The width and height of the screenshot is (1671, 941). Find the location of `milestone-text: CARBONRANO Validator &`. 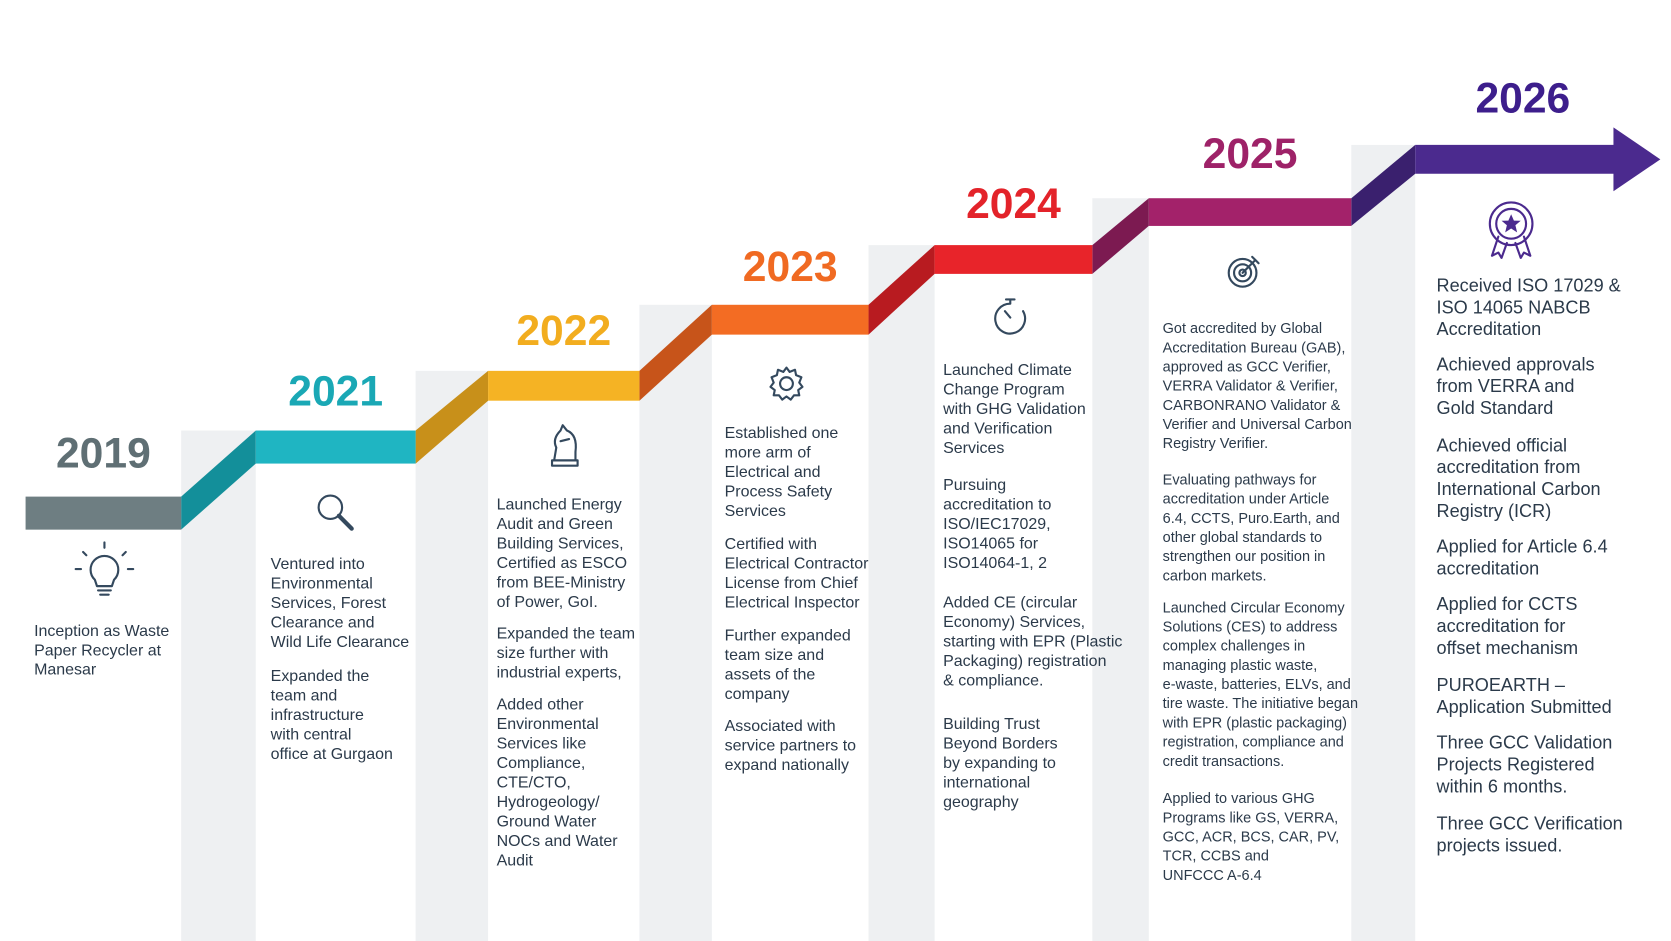

milestone-text: CARBONRANO Validator & is located at coordinates (1252, 406).